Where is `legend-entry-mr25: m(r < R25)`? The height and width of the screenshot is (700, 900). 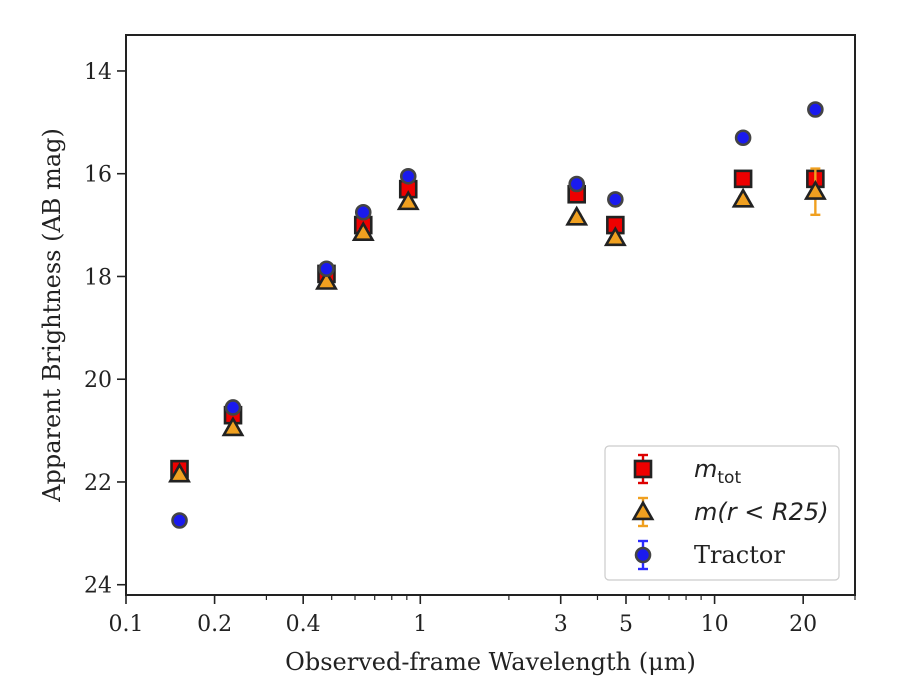
legend-entry-mr25: m(r < R25) is located at coordinates (730, 512).